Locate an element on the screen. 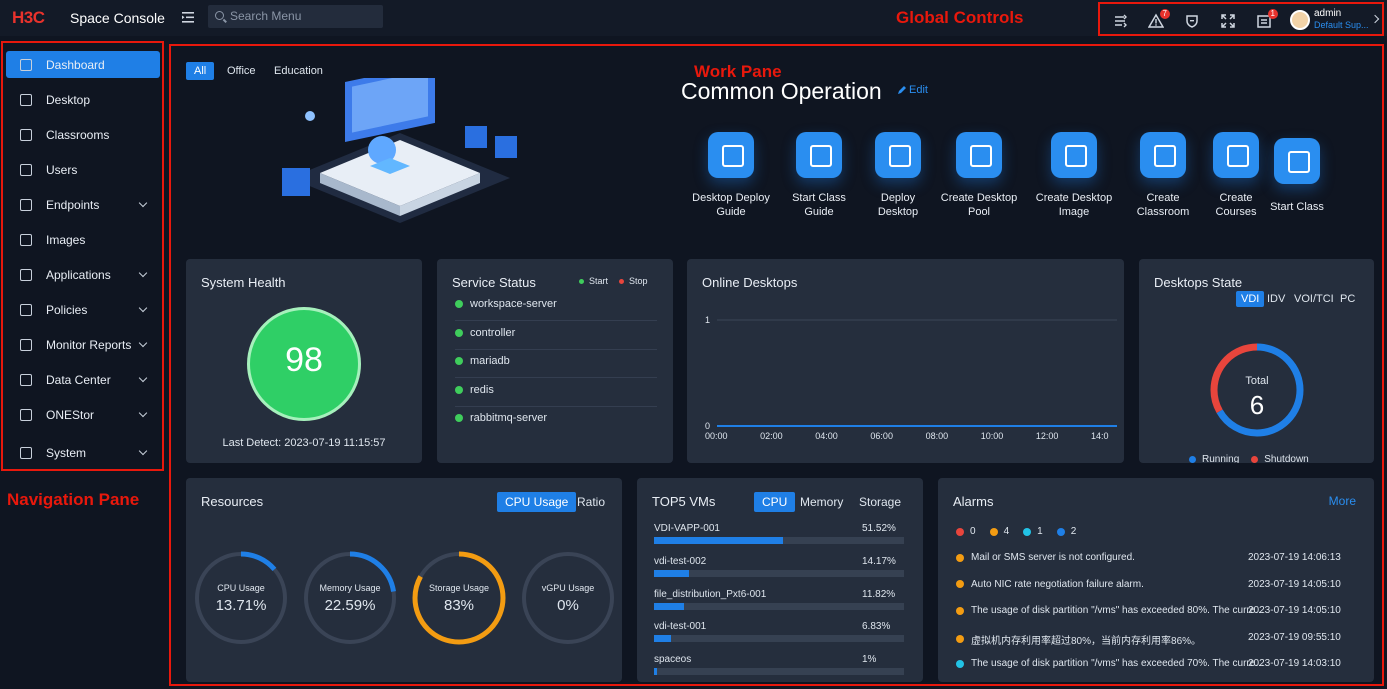 This screenshot has width=1387, height=689. op-label: Start Class Guide is located at coordinates (819, 205).